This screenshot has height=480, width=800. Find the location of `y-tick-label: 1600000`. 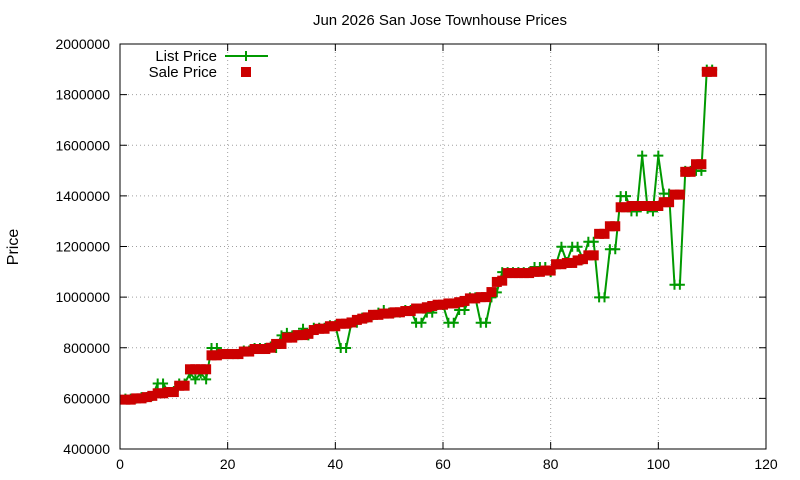

y-tick-label: 1600000 is located at coordinates (82, 145).